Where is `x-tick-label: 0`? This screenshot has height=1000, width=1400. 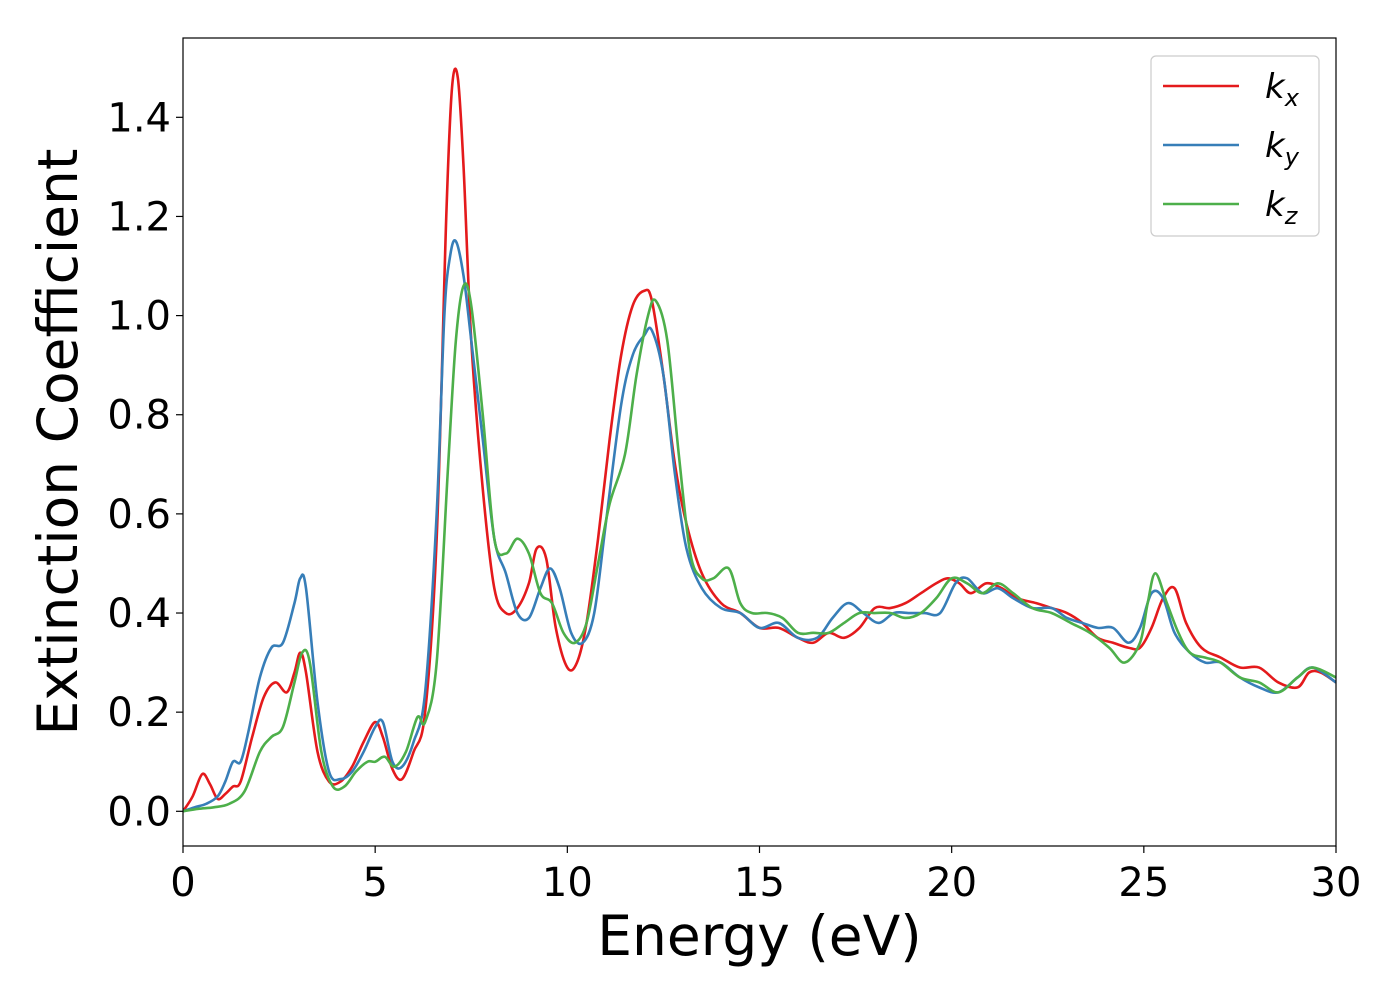 x-tick-label: 0 is located at coordinates (182, 883).